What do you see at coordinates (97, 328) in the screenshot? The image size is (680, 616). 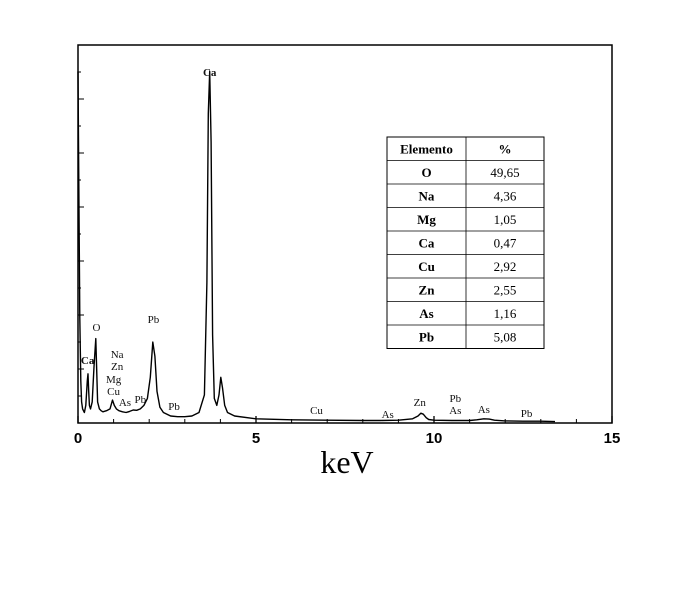 I see `peak-label-o: O` at bounding box center [97, 328].